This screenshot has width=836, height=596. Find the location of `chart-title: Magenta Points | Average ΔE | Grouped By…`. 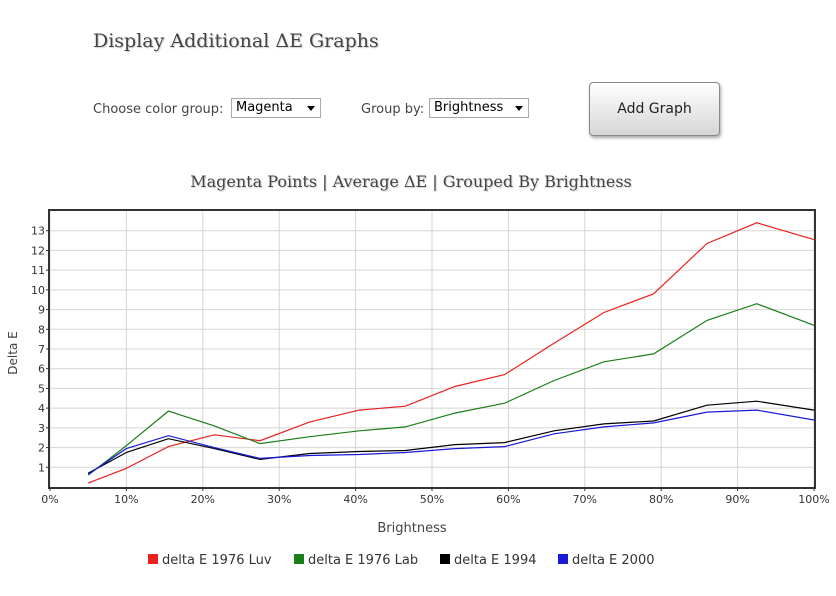

chart-title: Magenta Points | Average ΔE | Grouped By… is located at coordinates (411, 181).